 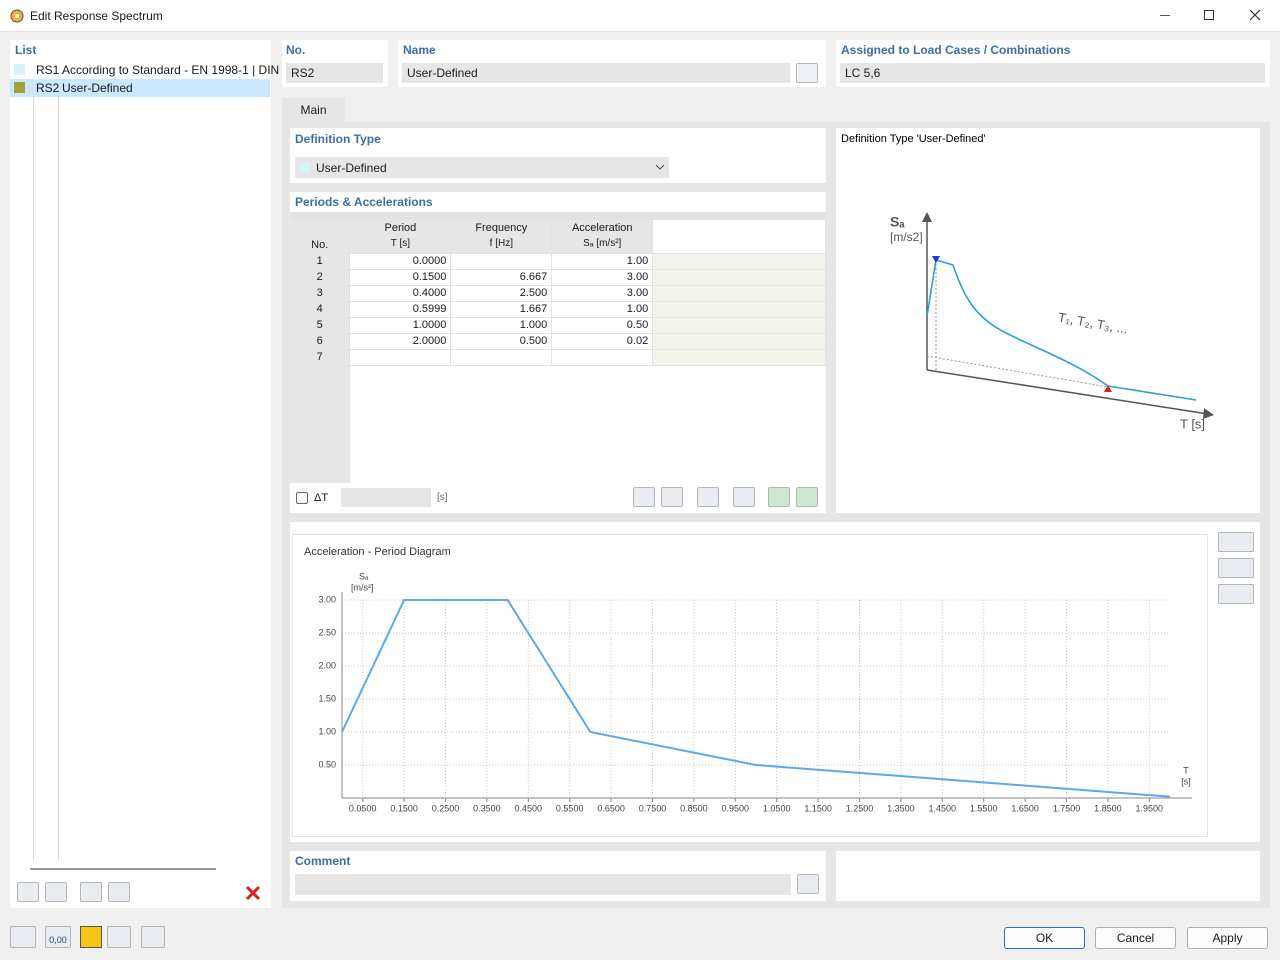 What do you see at coordinates (779, 497) in the screenshot?
I see `import-button` at bounding box center [779, 497].